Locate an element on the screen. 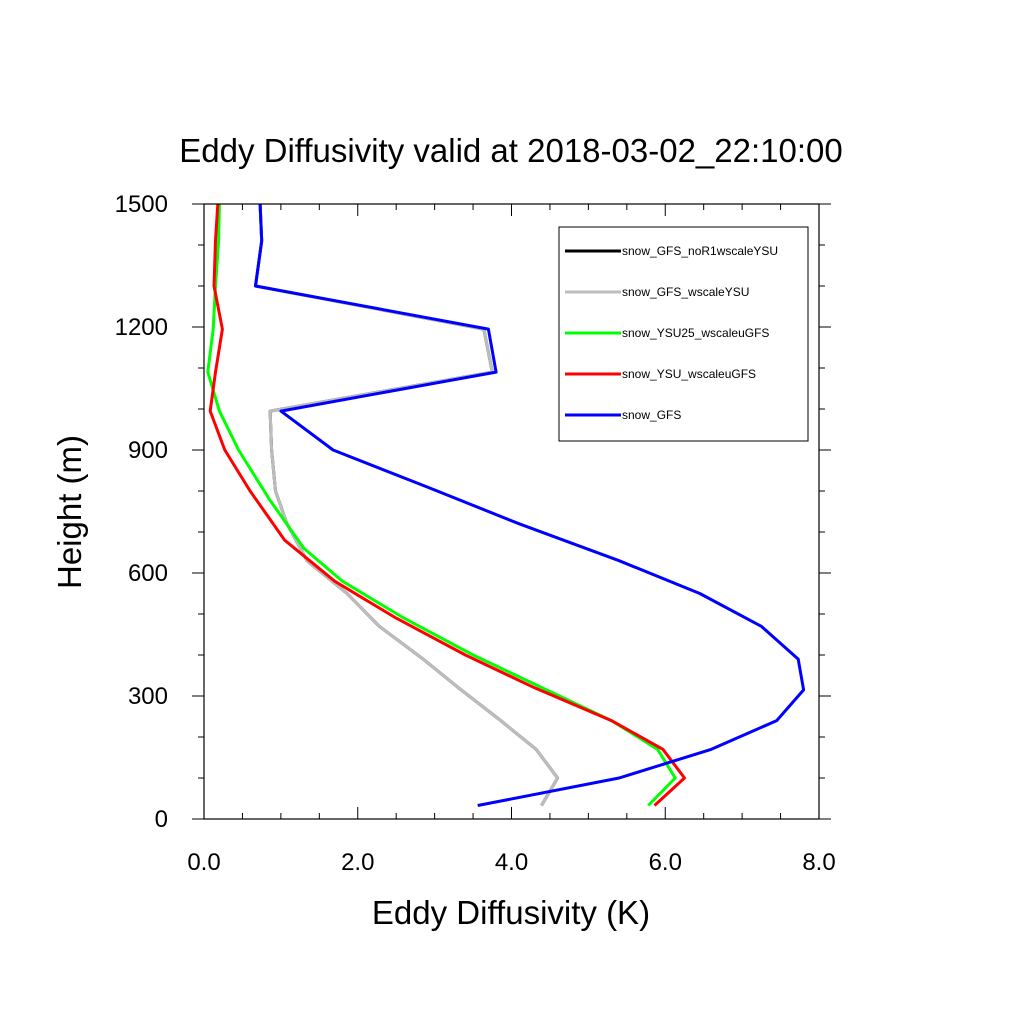  y-tick-label: 1500 is located at coordinates (141, 204).